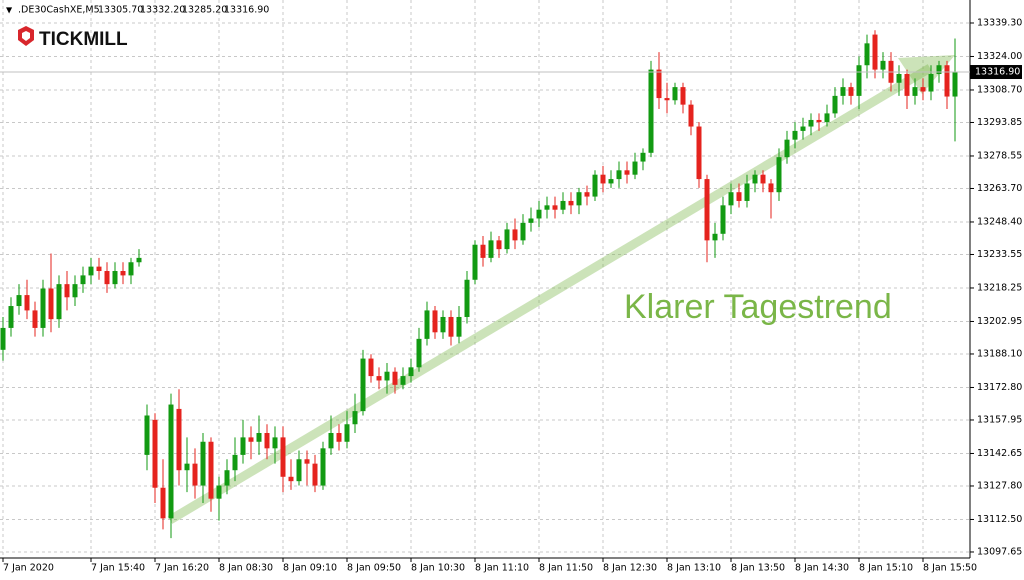 The height and width of the screenshot is (580, 1024). Describe the element at coordinates (59, 10) in the screenshot. I see `symbol: .DE30CashXE,M5` at that location.